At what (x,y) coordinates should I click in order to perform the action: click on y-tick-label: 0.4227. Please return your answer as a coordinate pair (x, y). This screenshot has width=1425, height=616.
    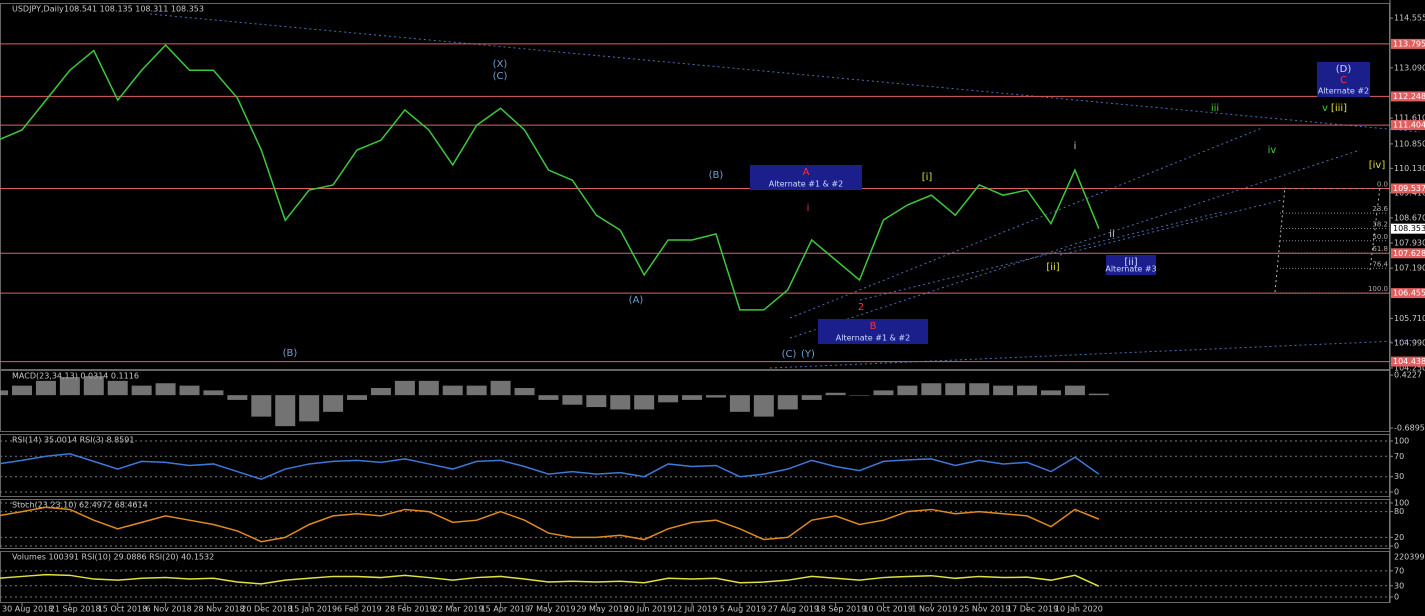
    Looking at the image, I should click on (1408, 375).